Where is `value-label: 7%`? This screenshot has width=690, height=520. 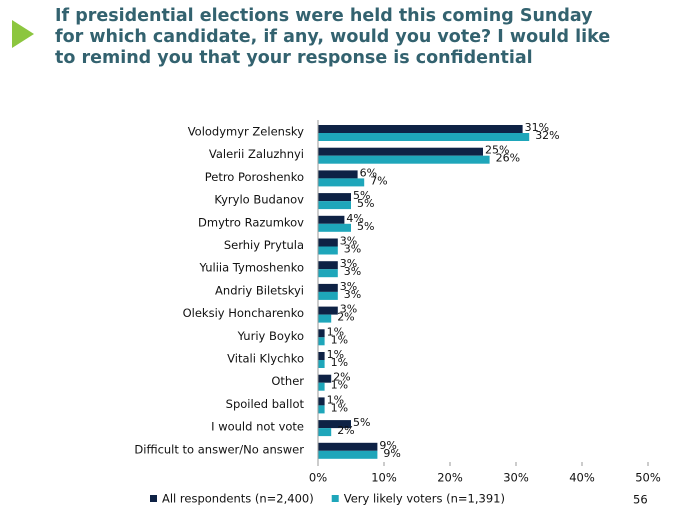
value-label: 7% is located at coordinates (378, 180).